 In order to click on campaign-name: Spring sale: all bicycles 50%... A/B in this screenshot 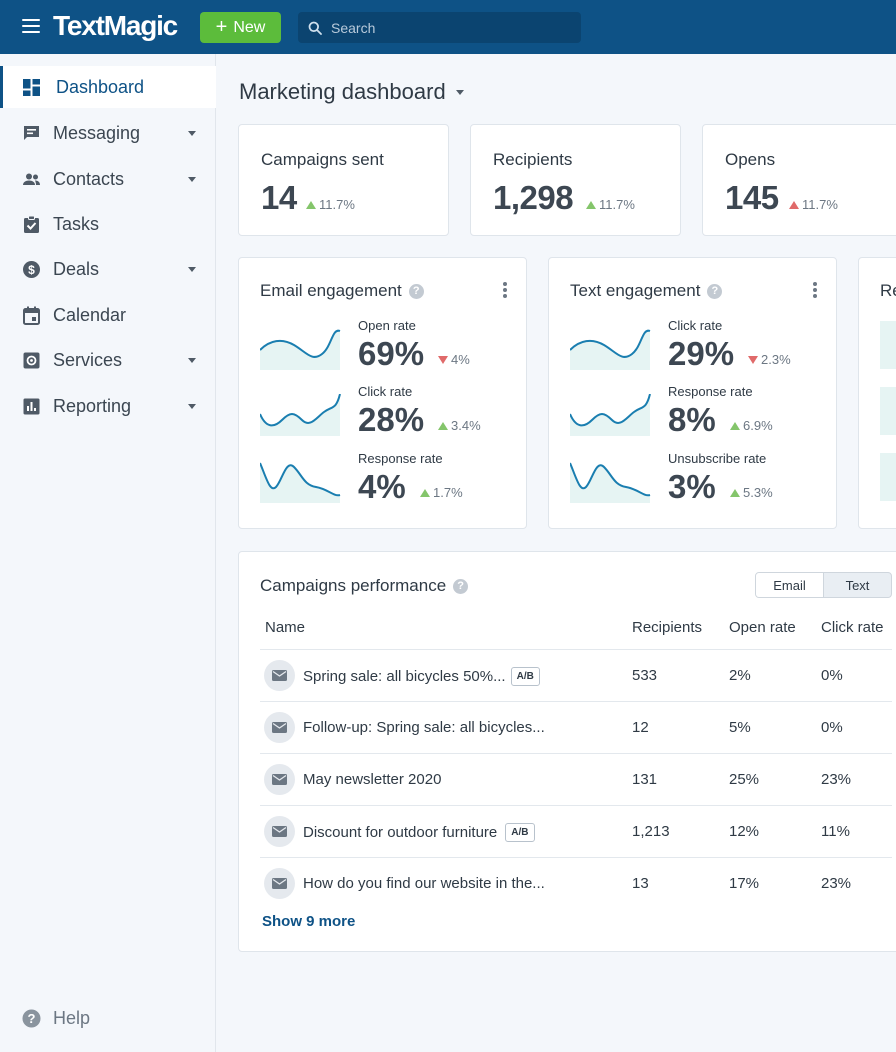, I will do `click(421, 676)`.